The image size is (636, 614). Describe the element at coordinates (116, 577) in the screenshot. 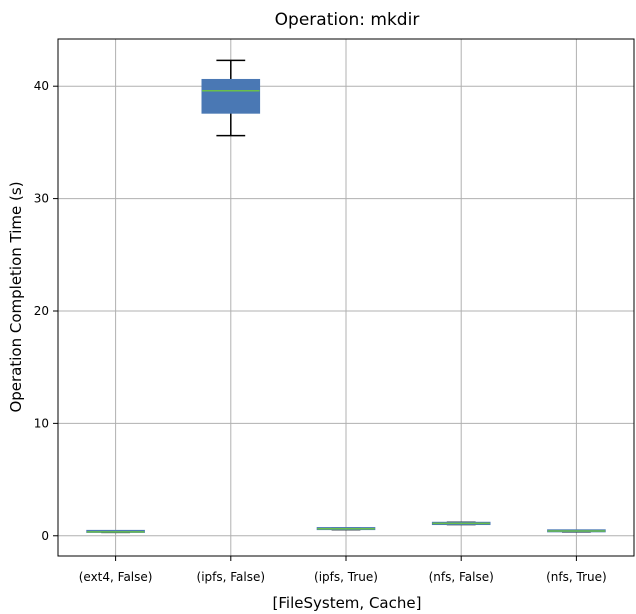

I see `x-tick-label: (ext4, False)` at that location.